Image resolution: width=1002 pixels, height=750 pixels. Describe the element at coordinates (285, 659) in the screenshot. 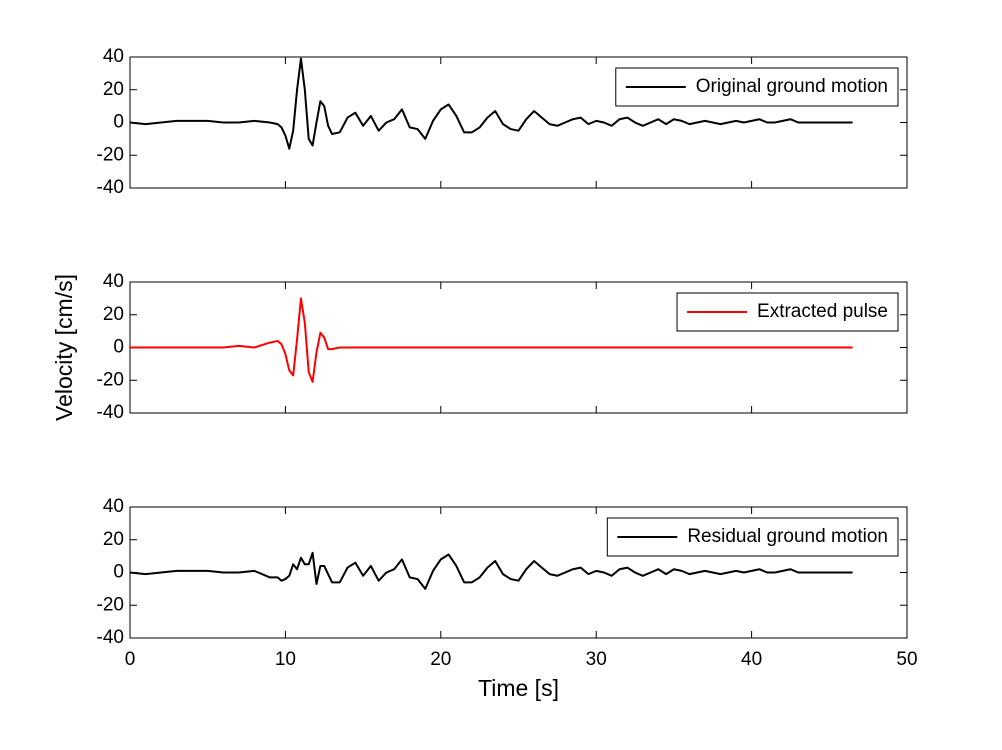

I see `x-tick-label: 10` at that location.